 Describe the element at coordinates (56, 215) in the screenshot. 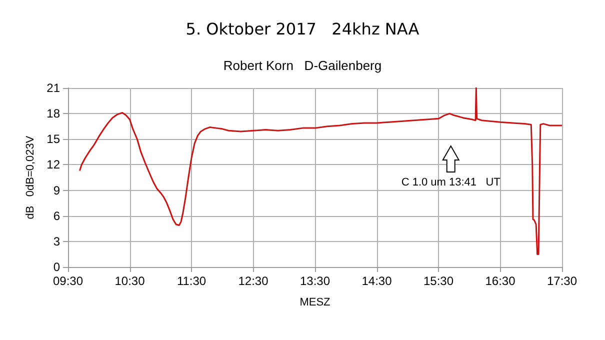

I see `y-tick-label: 6` at that location.